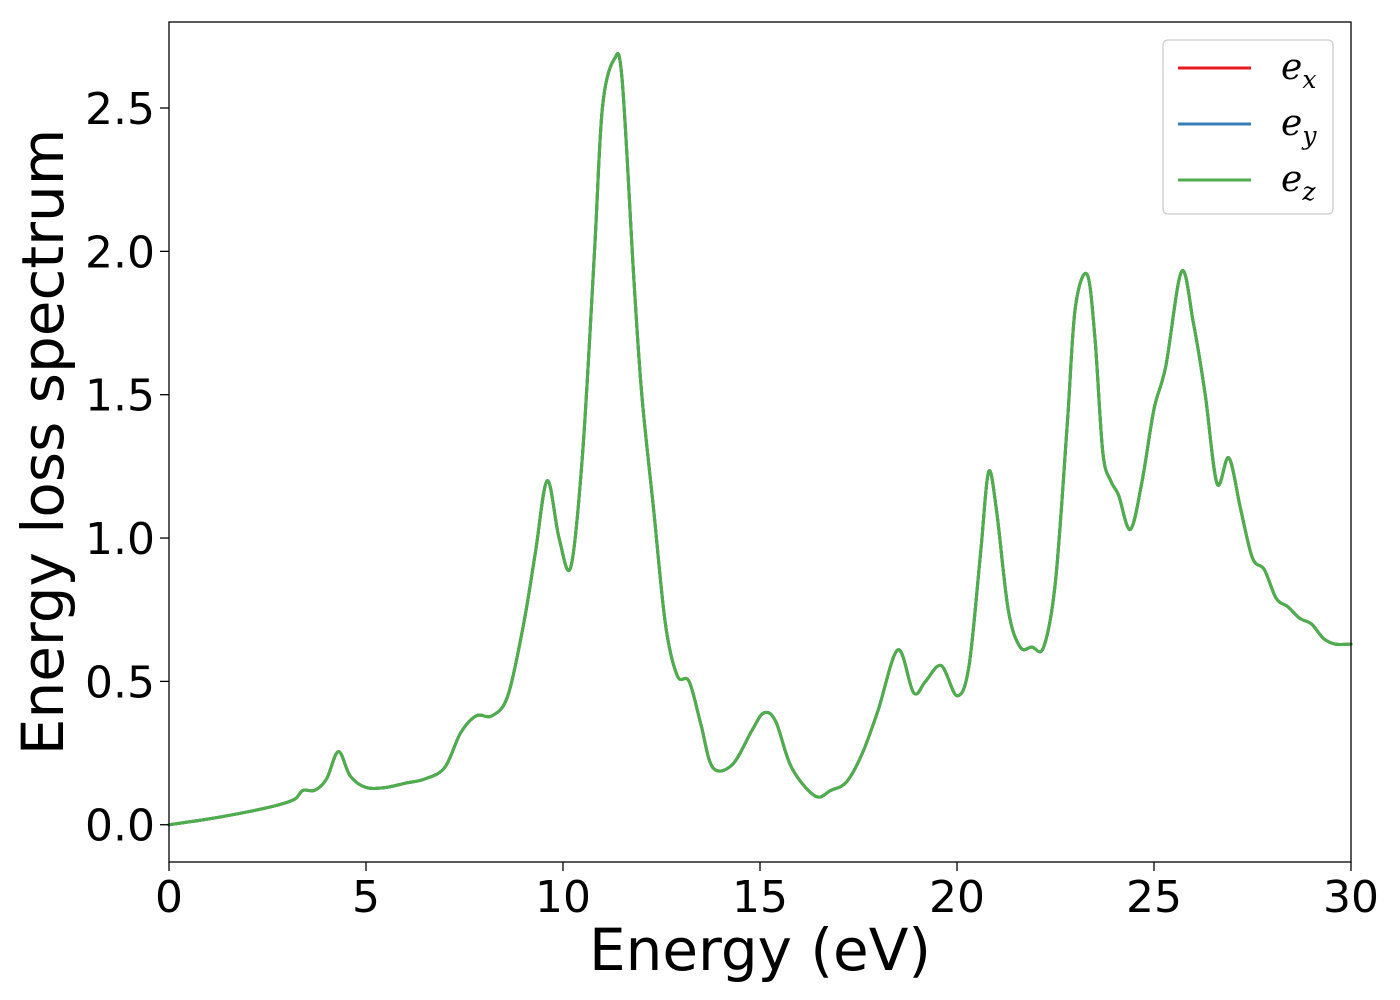 The height and width of the screenshot is (1000, 1400). What do you see at coordinates (563, 897) in the screenshot?
I see `x-tick-label: 10` at bounding box center [563, 897].